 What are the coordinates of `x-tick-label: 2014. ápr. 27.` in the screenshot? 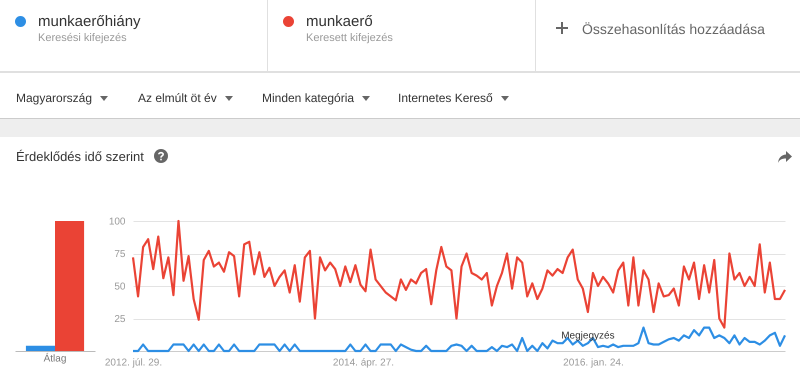 It's located at (363, 363).